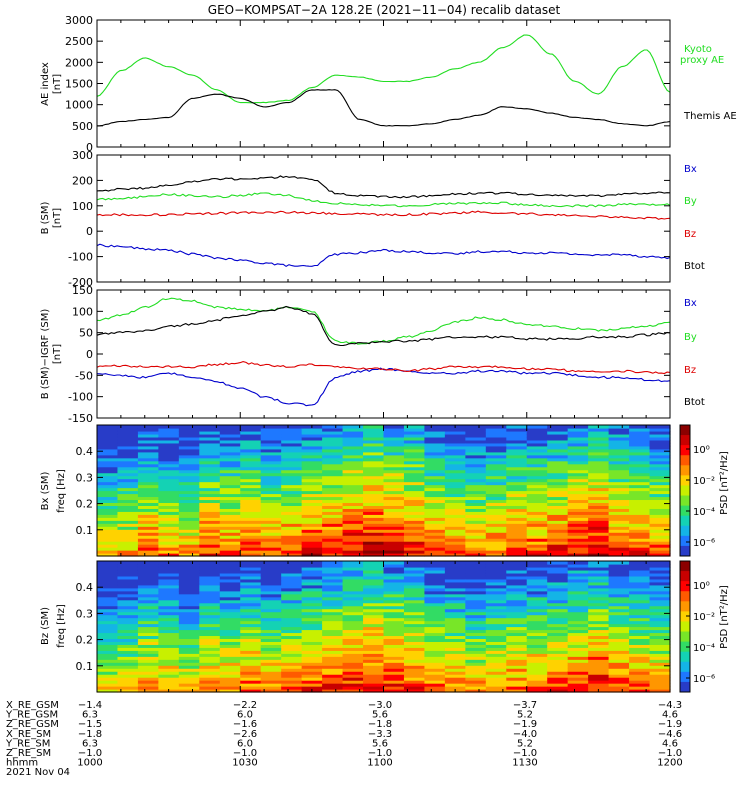  Describe the element at coordinates (80, 418) in the screenshot. I see `y-tick-label: -150` at that location.